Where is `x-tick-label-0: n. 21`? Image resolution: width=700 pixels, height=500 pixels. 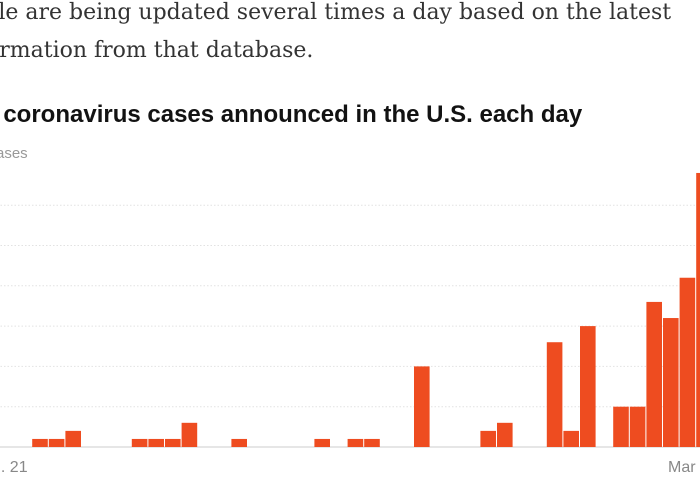 x-tick-label-0: n. 21 is located at coordinates (14, 467).